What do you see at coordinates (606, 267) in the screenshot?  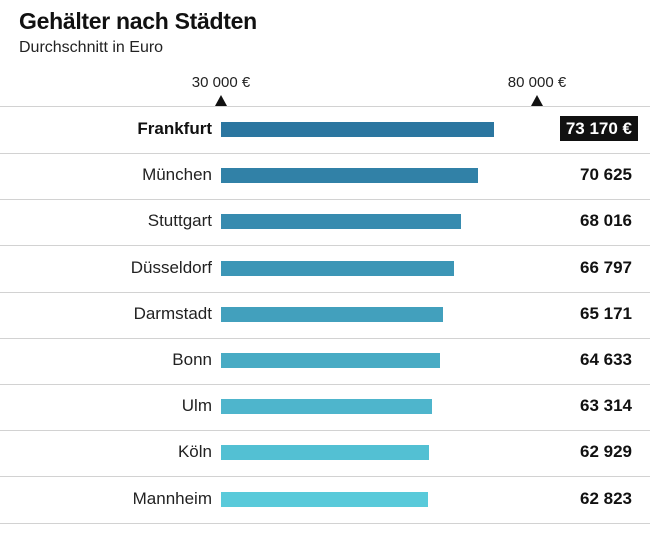 I see `value-label: 66 797` at bounding box center [606, 267].